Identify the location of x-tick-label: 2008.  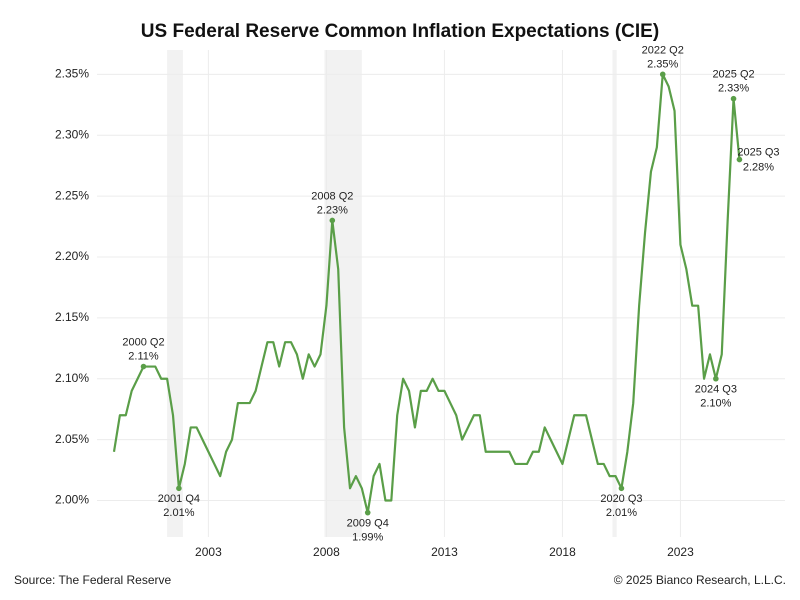
(326, 552).